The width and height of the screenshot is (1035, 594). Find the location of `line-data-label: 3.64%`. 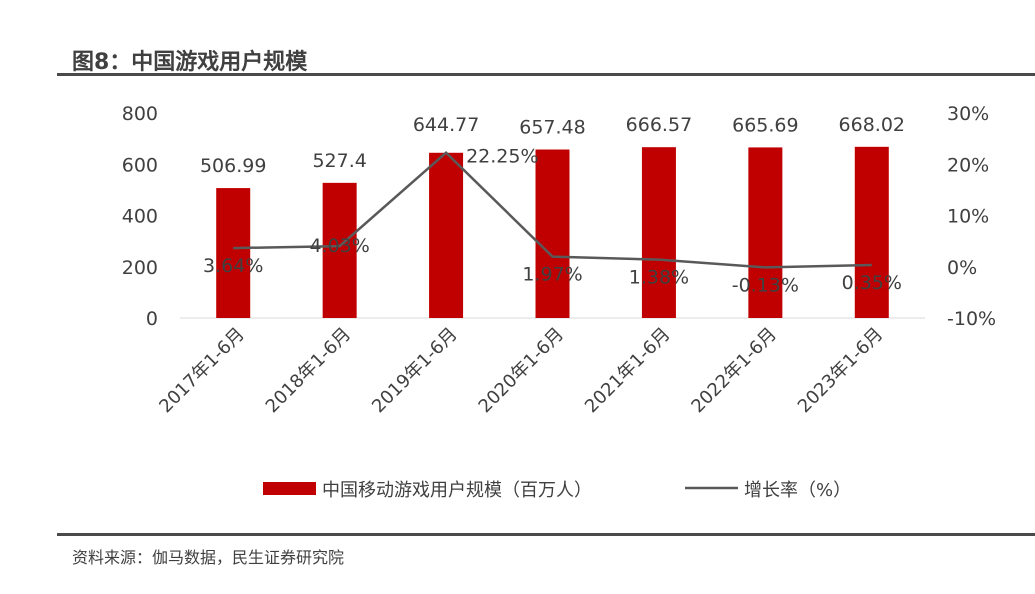

line-data-label: 3.64% is located at coordinates (233, 266).